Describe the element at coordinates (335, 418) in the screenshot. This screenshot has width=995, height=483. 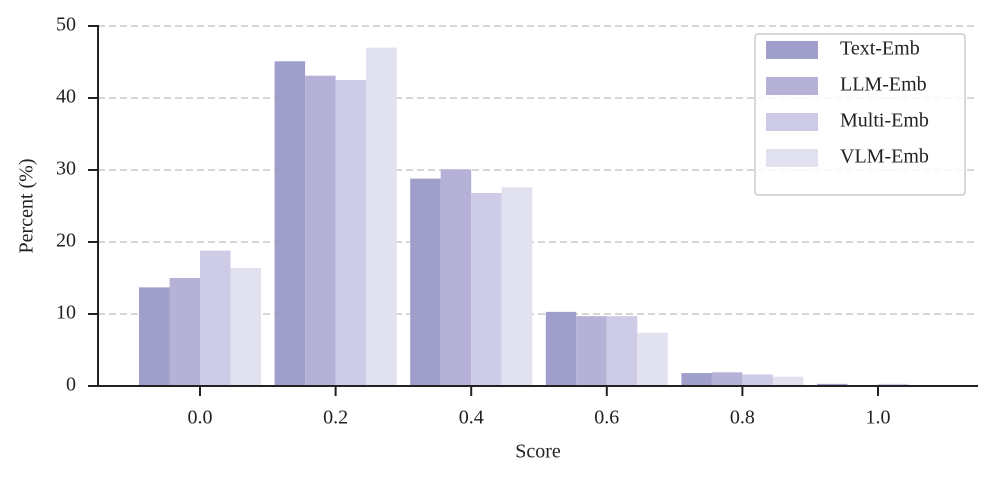
I see `x-tick-label: 0.2` at that location.